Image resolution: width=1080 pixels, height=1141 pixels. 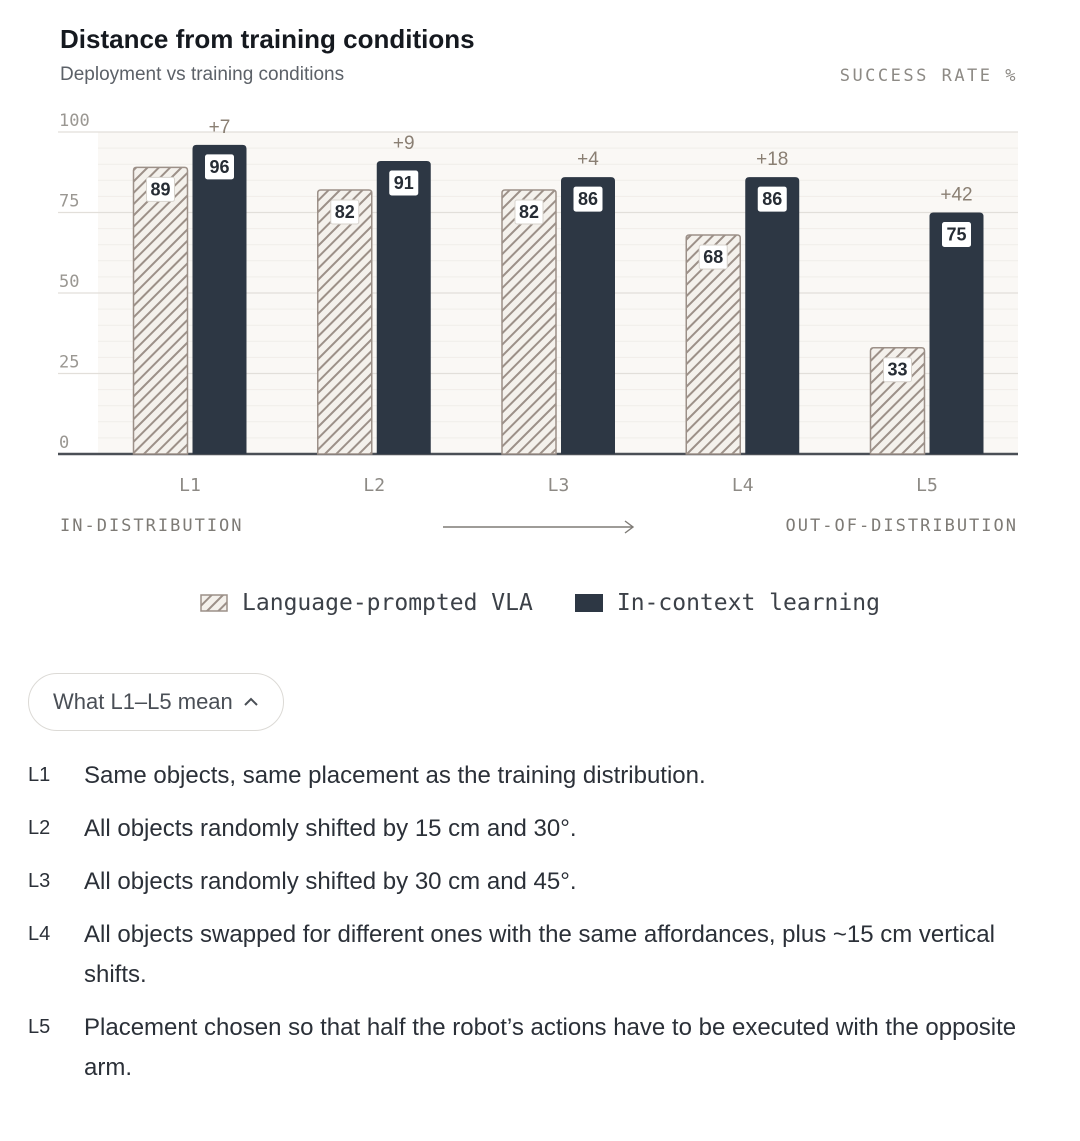 What do you see at coordinates (39, 775) in the screenshot?
I see `definition-key: L1` at bounding box center [39, 775].